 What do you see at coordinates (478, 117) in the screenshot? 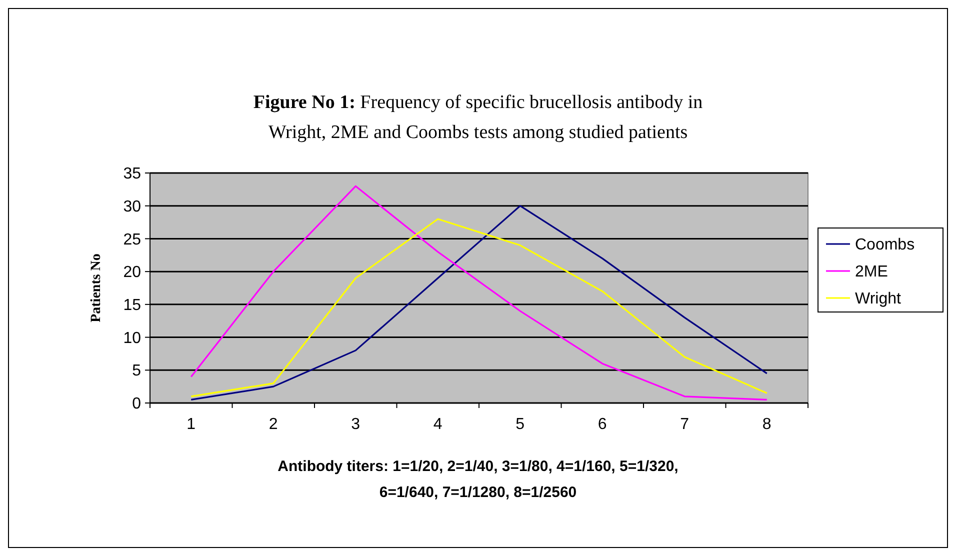
I see `chart-title: Figure No 1: Frequency of specific brucellosis antibody in Wright, 2ME and Coombs tests among studied patients` at bounding box center [478, 117].